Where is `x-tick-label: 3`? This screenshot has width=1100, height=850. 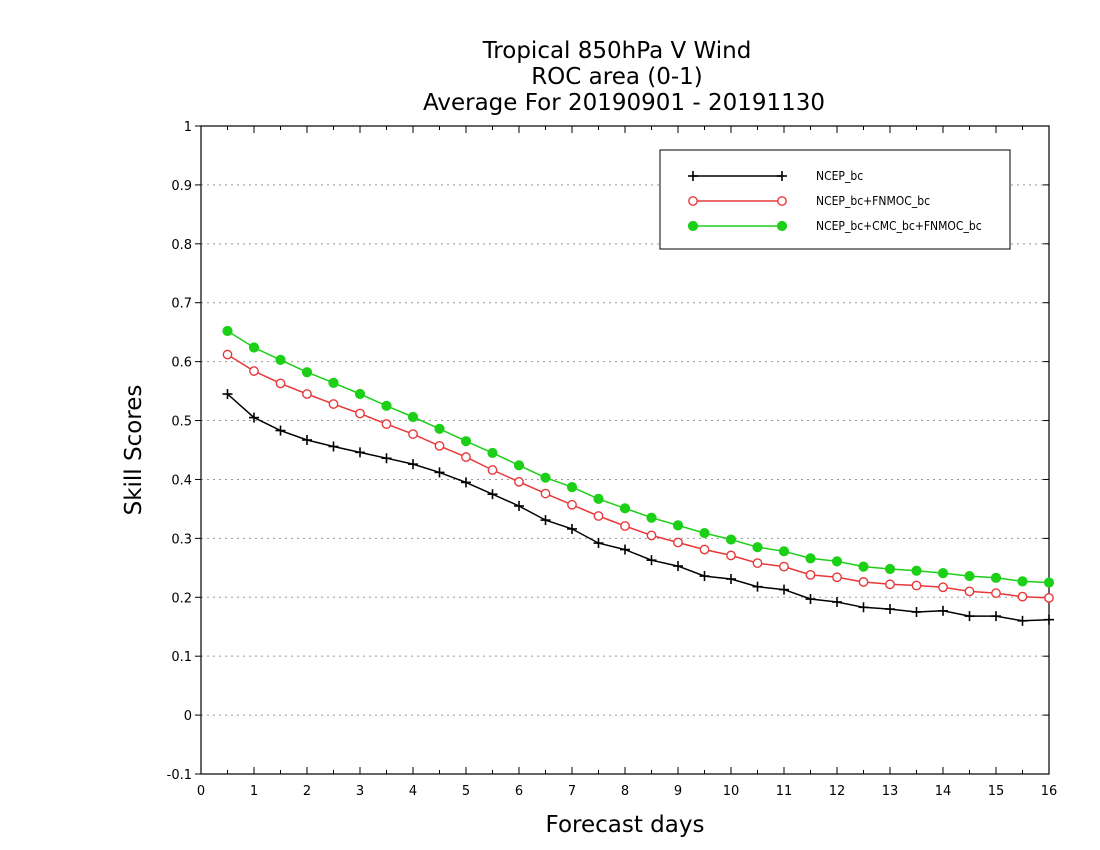
x-tick-label: 3 is located at coordinates (360, 791).